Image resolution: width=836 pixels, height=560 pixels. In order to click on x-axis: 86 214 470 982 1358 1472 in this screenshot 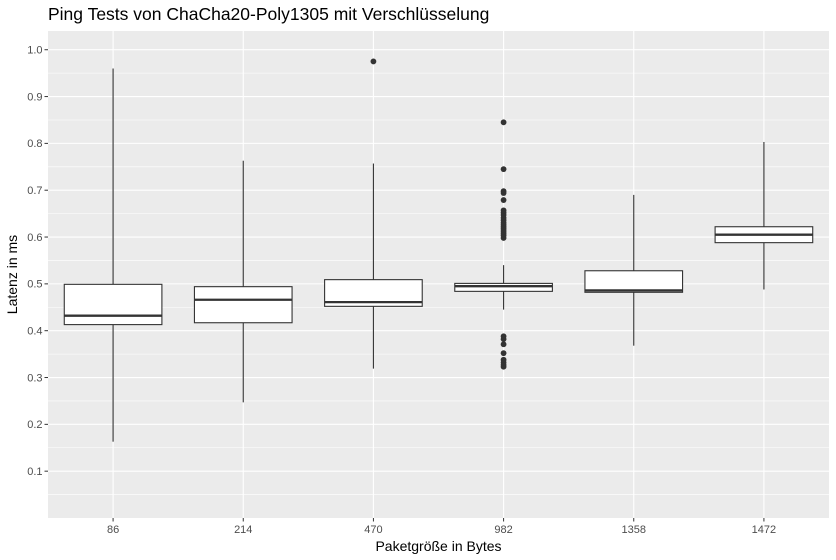, I will do `click(441, 527)`.